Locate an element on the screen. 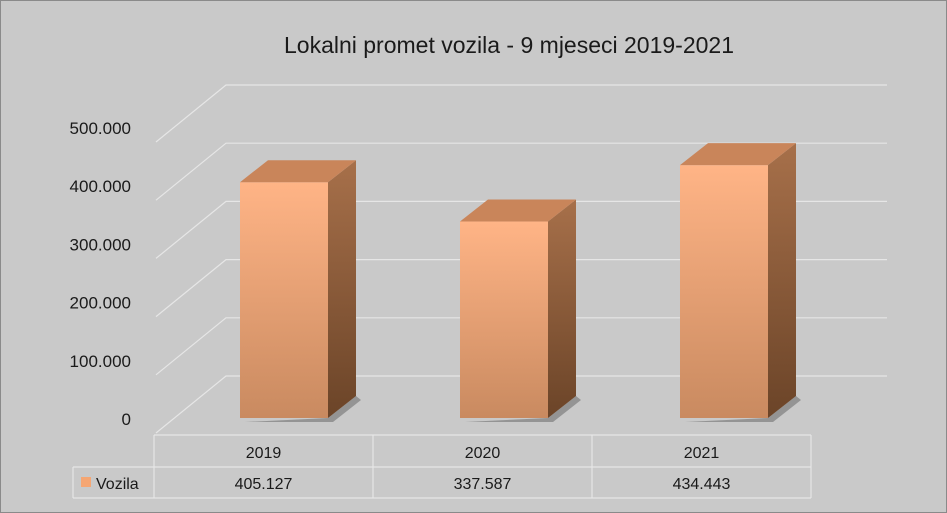 The width and height of the screenshot is (947, 513). bar-2019 is located at coordinates (300, 291).